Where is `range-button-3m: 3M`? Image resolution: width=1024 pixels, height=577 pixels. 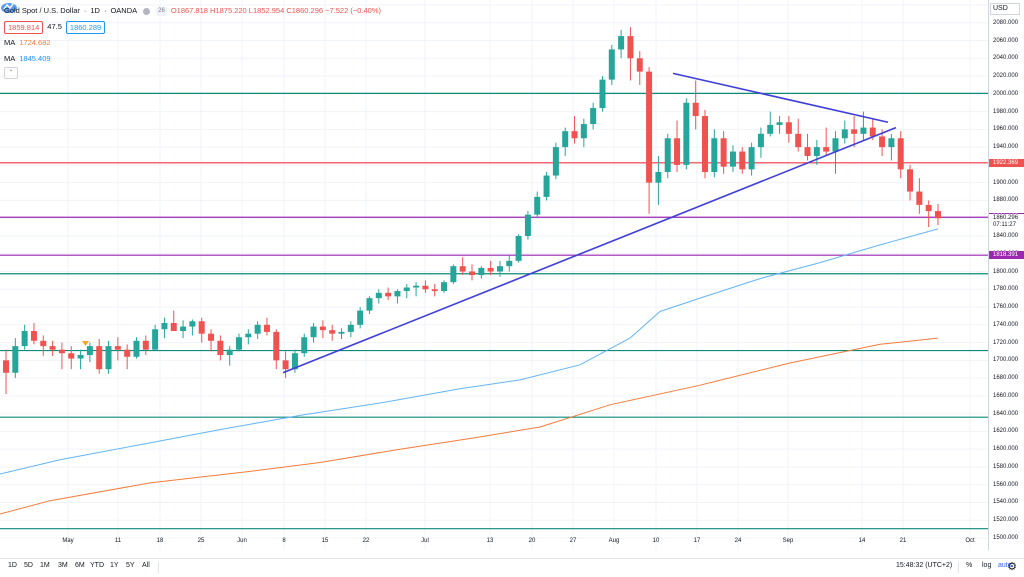
range-button-3m: 3M is located at coordinates (63, 565).